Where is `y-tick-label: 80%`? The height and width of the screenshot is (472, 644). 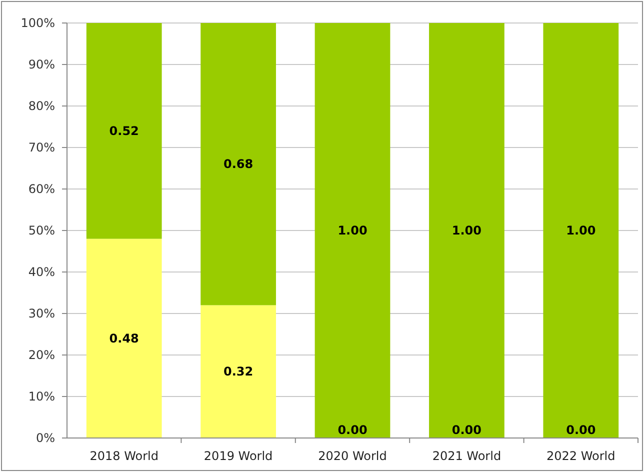 y-tick-label: 80% is located at coordinates (41, 106).